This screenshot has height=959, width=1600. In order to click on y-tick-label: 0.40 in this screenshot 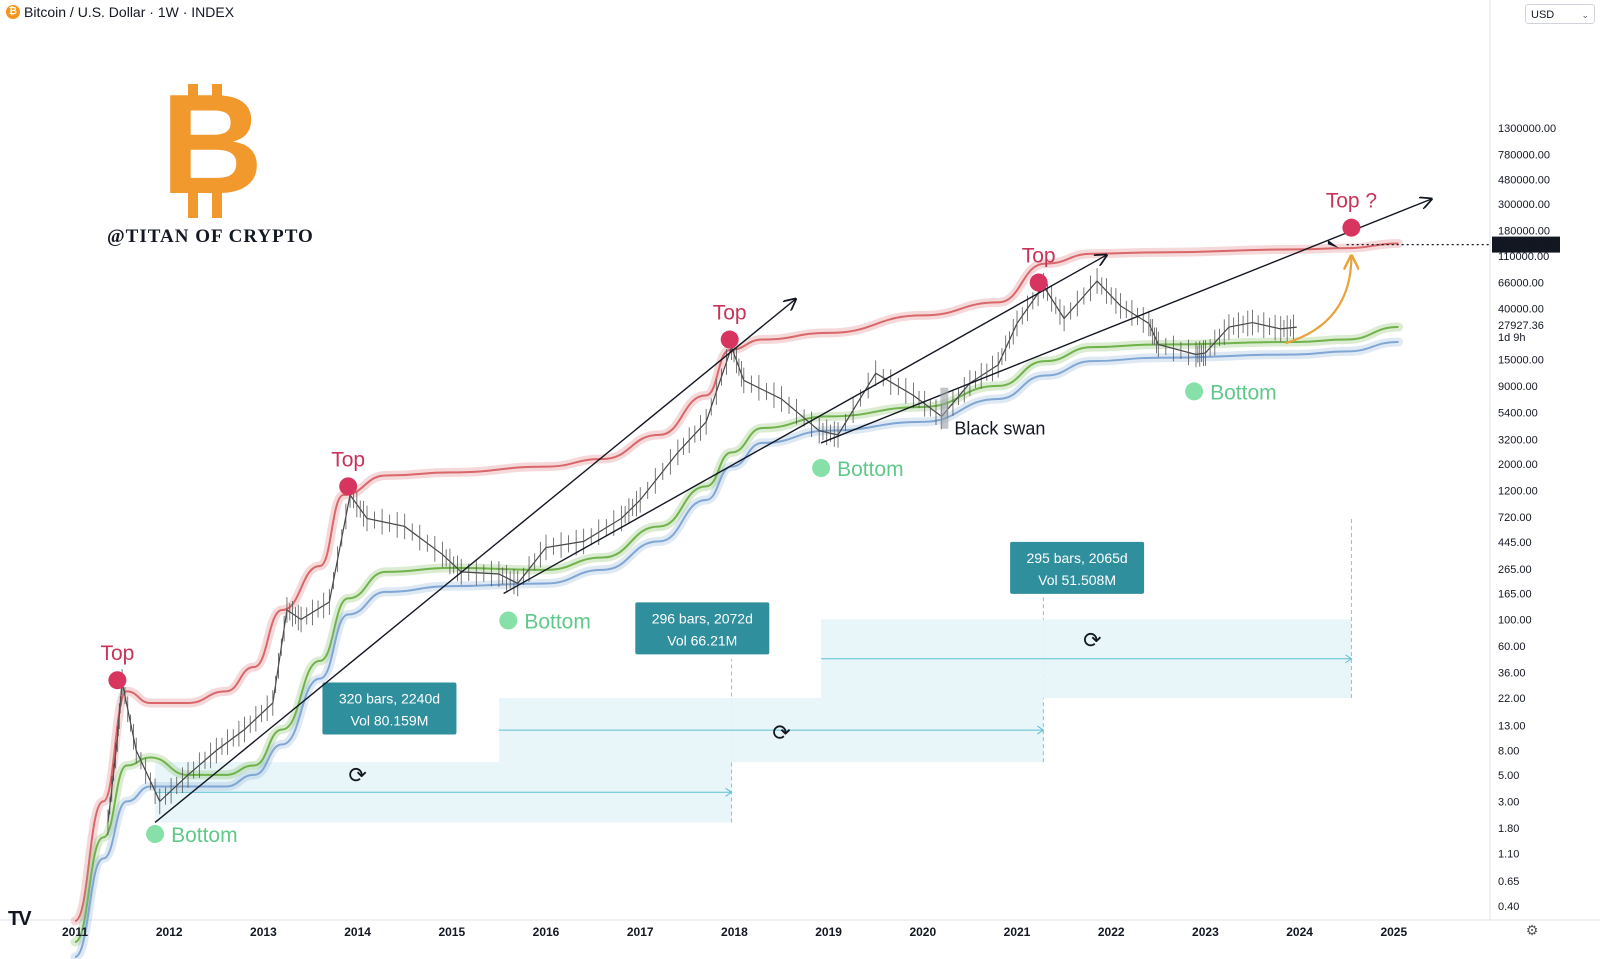, I will do `click(1508, 907)`.